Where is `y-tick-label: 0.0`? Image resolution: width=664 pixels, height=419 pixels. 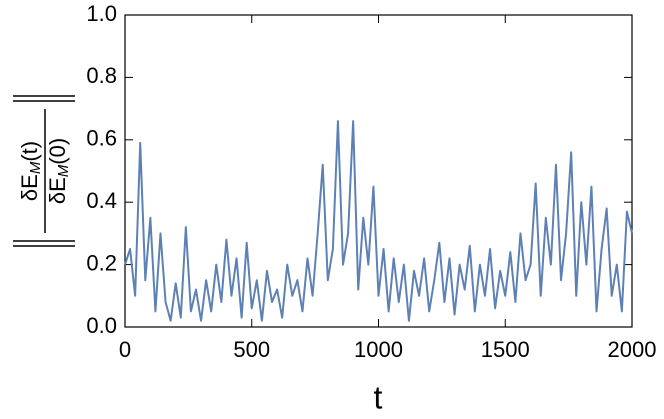
y-tick-label: 0.0 is located at coordinates (101, 325).